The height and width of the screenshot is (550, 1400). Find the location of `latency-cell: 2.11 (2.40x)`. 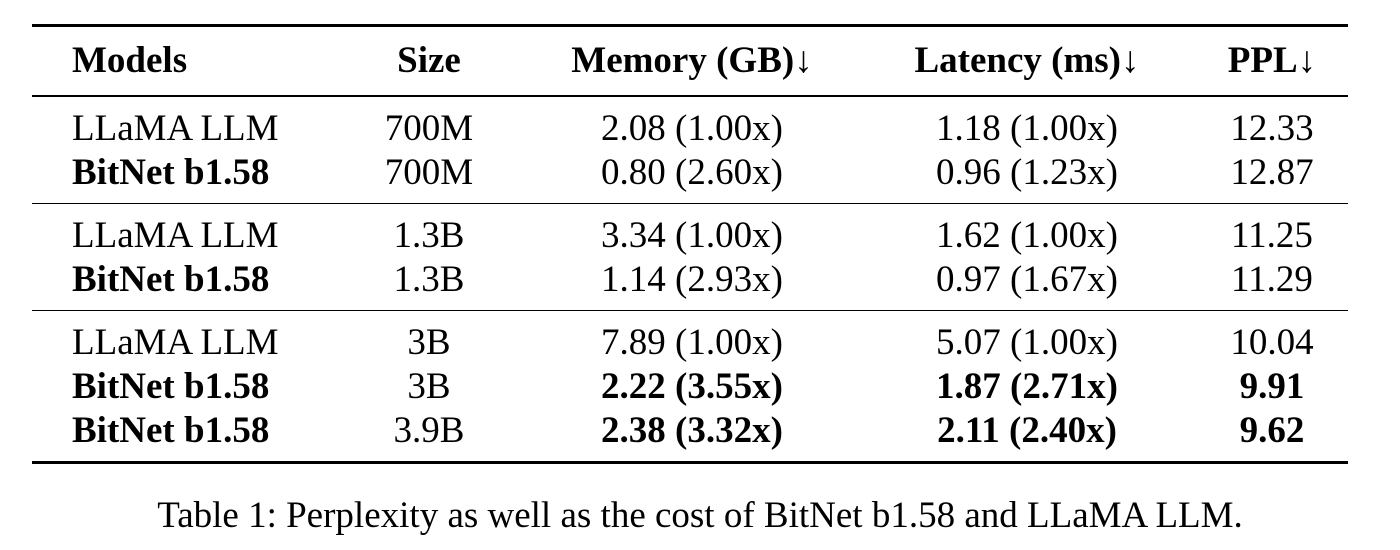

latency-cell: 2.11 (2.40x) is located at coordinates (1027, 430).